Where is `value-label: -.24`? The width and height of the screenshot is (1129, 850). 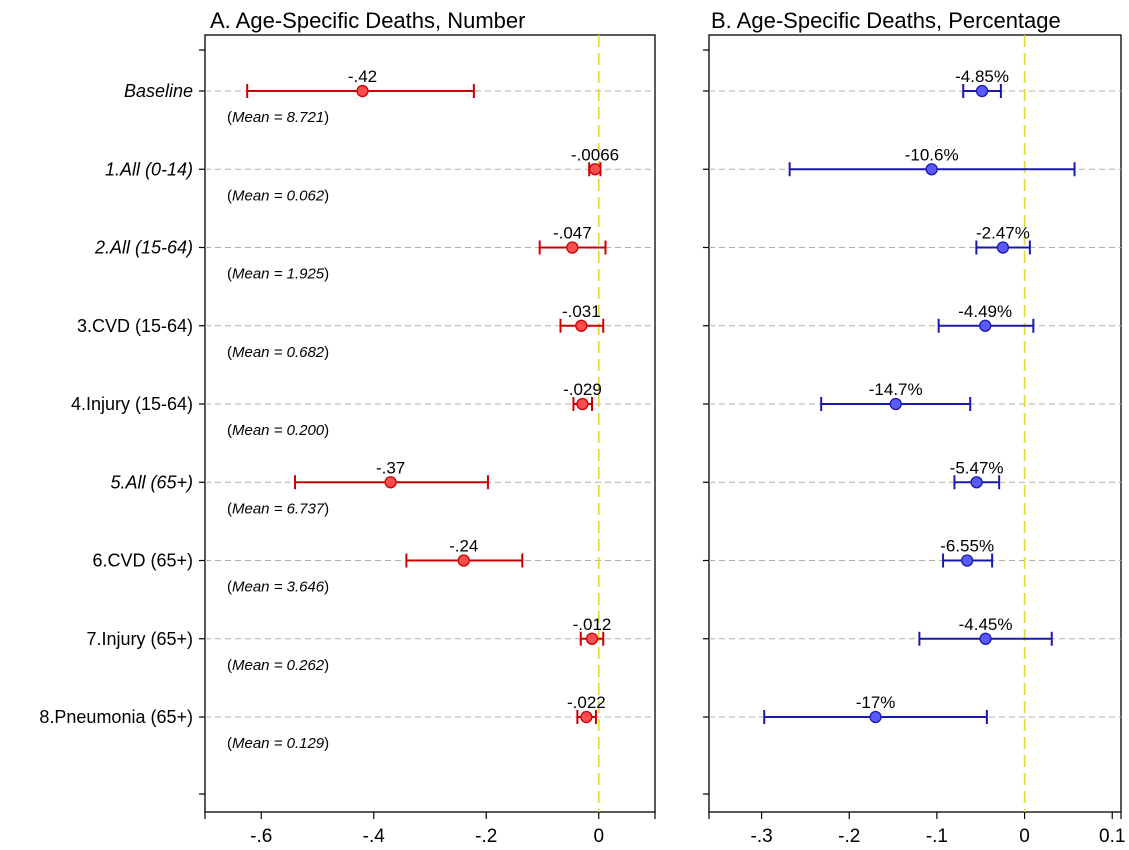 value-label: -.24 is located at coordinates (463, 546).